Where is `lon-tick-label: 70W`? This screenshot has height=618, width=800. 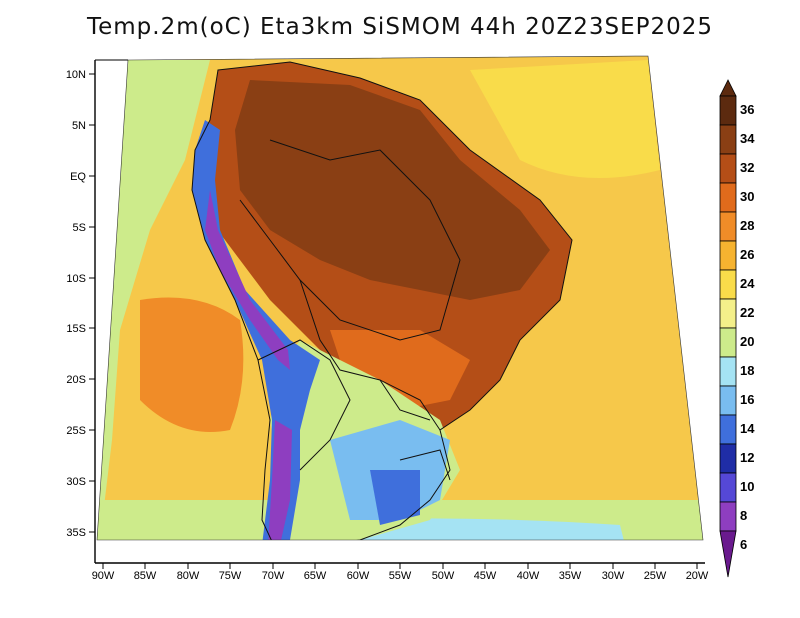 lon-tick-label: 70W is located at coordinates (273, 576).